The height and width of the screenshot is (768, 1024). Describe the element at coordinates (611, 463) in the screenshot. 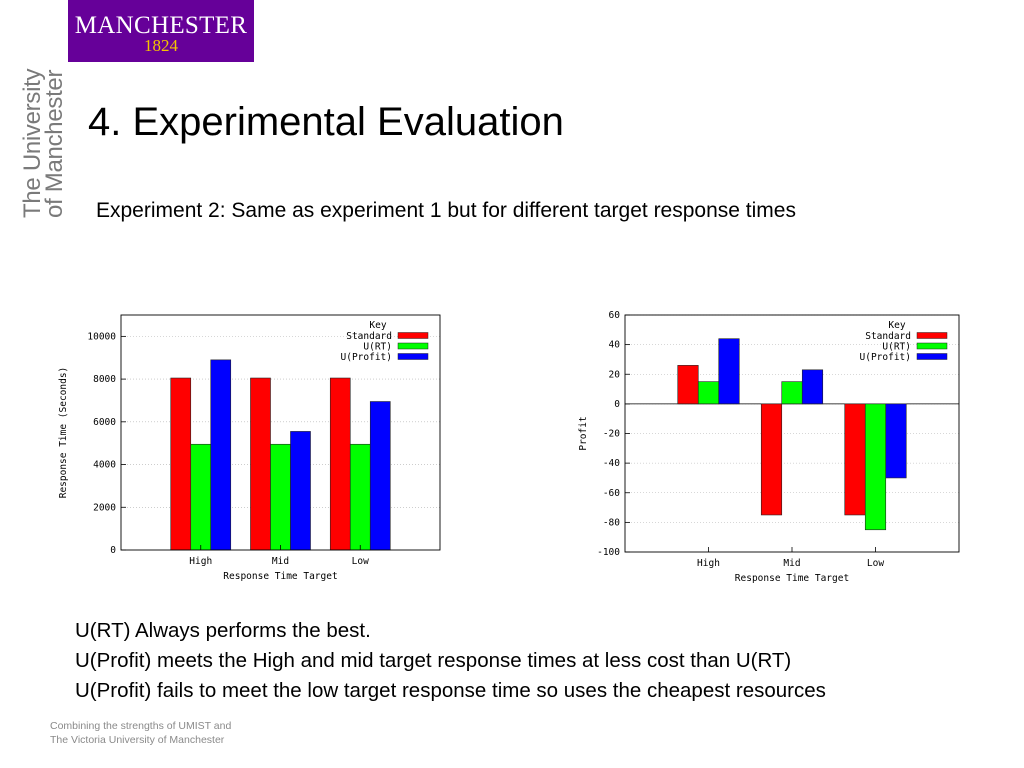

I see `y-tick-label: -40` at that location.